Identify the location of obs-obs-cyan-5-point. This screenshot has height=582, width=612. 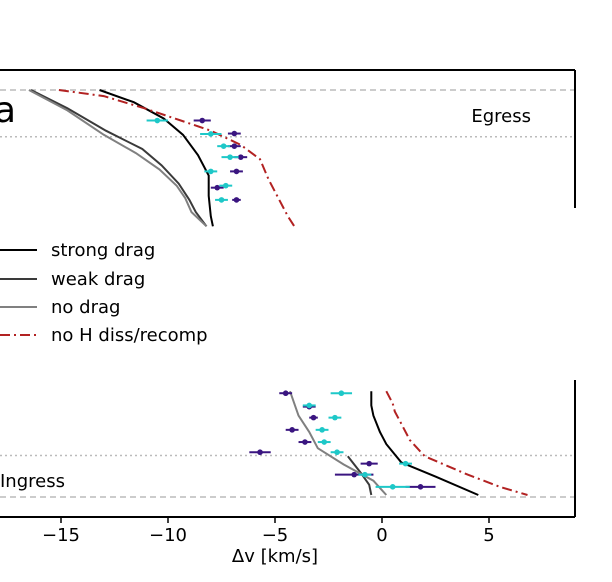
(225, 185).